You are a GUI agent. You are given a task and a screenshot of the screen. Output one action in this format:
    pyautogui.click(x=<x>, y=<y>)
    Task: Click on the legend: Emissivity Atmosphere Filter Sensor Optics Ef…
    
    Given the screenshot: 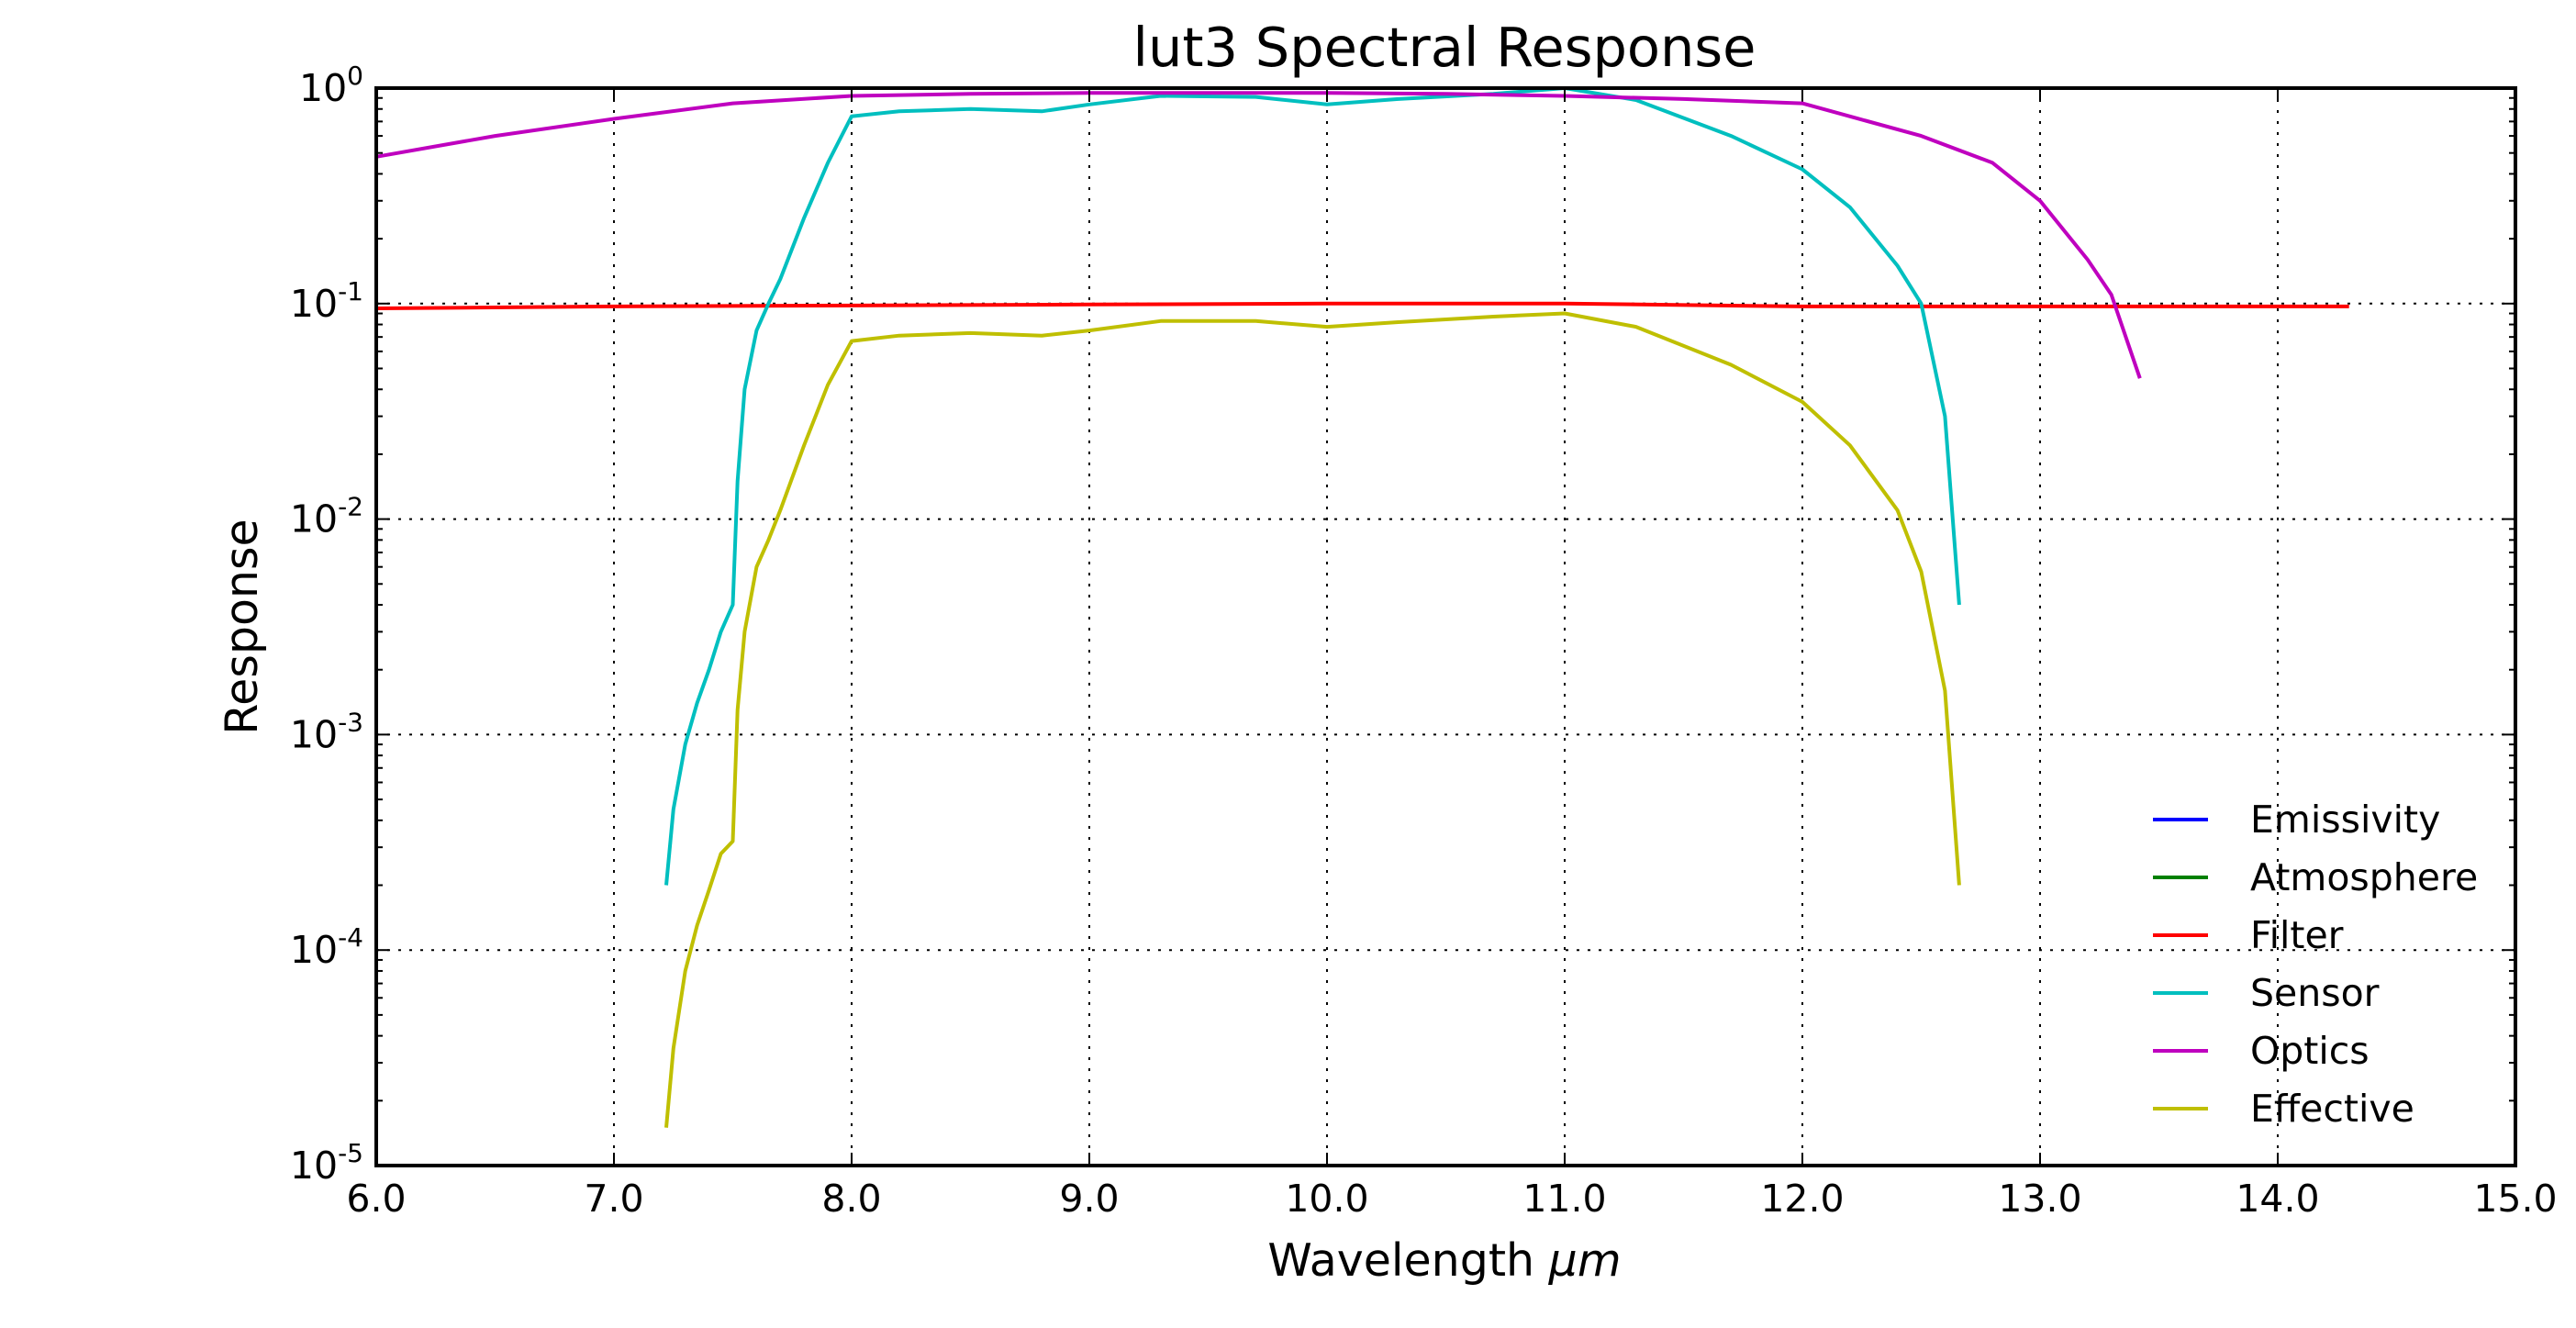 What is the action you would take?
    pyautogui.click(x=2315, y=964)
    